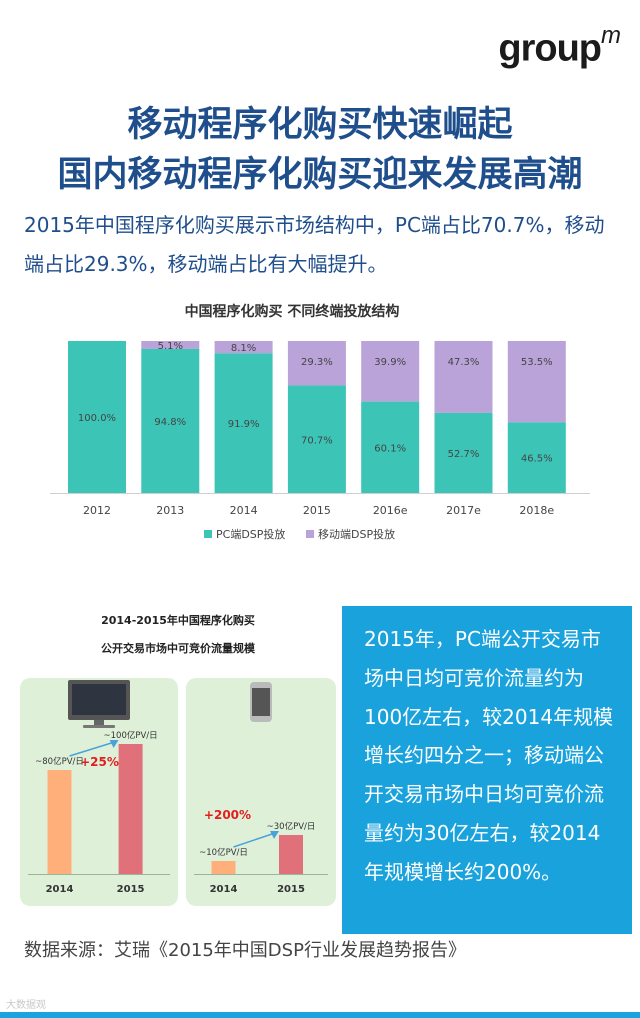 The height and width of the screenshot is (1018, 640). What do you see at coordinates (356, 534) in the screenshot?
I see `legend-label-mobile: 移动端DSP投放` at bounding box center [356, 534].